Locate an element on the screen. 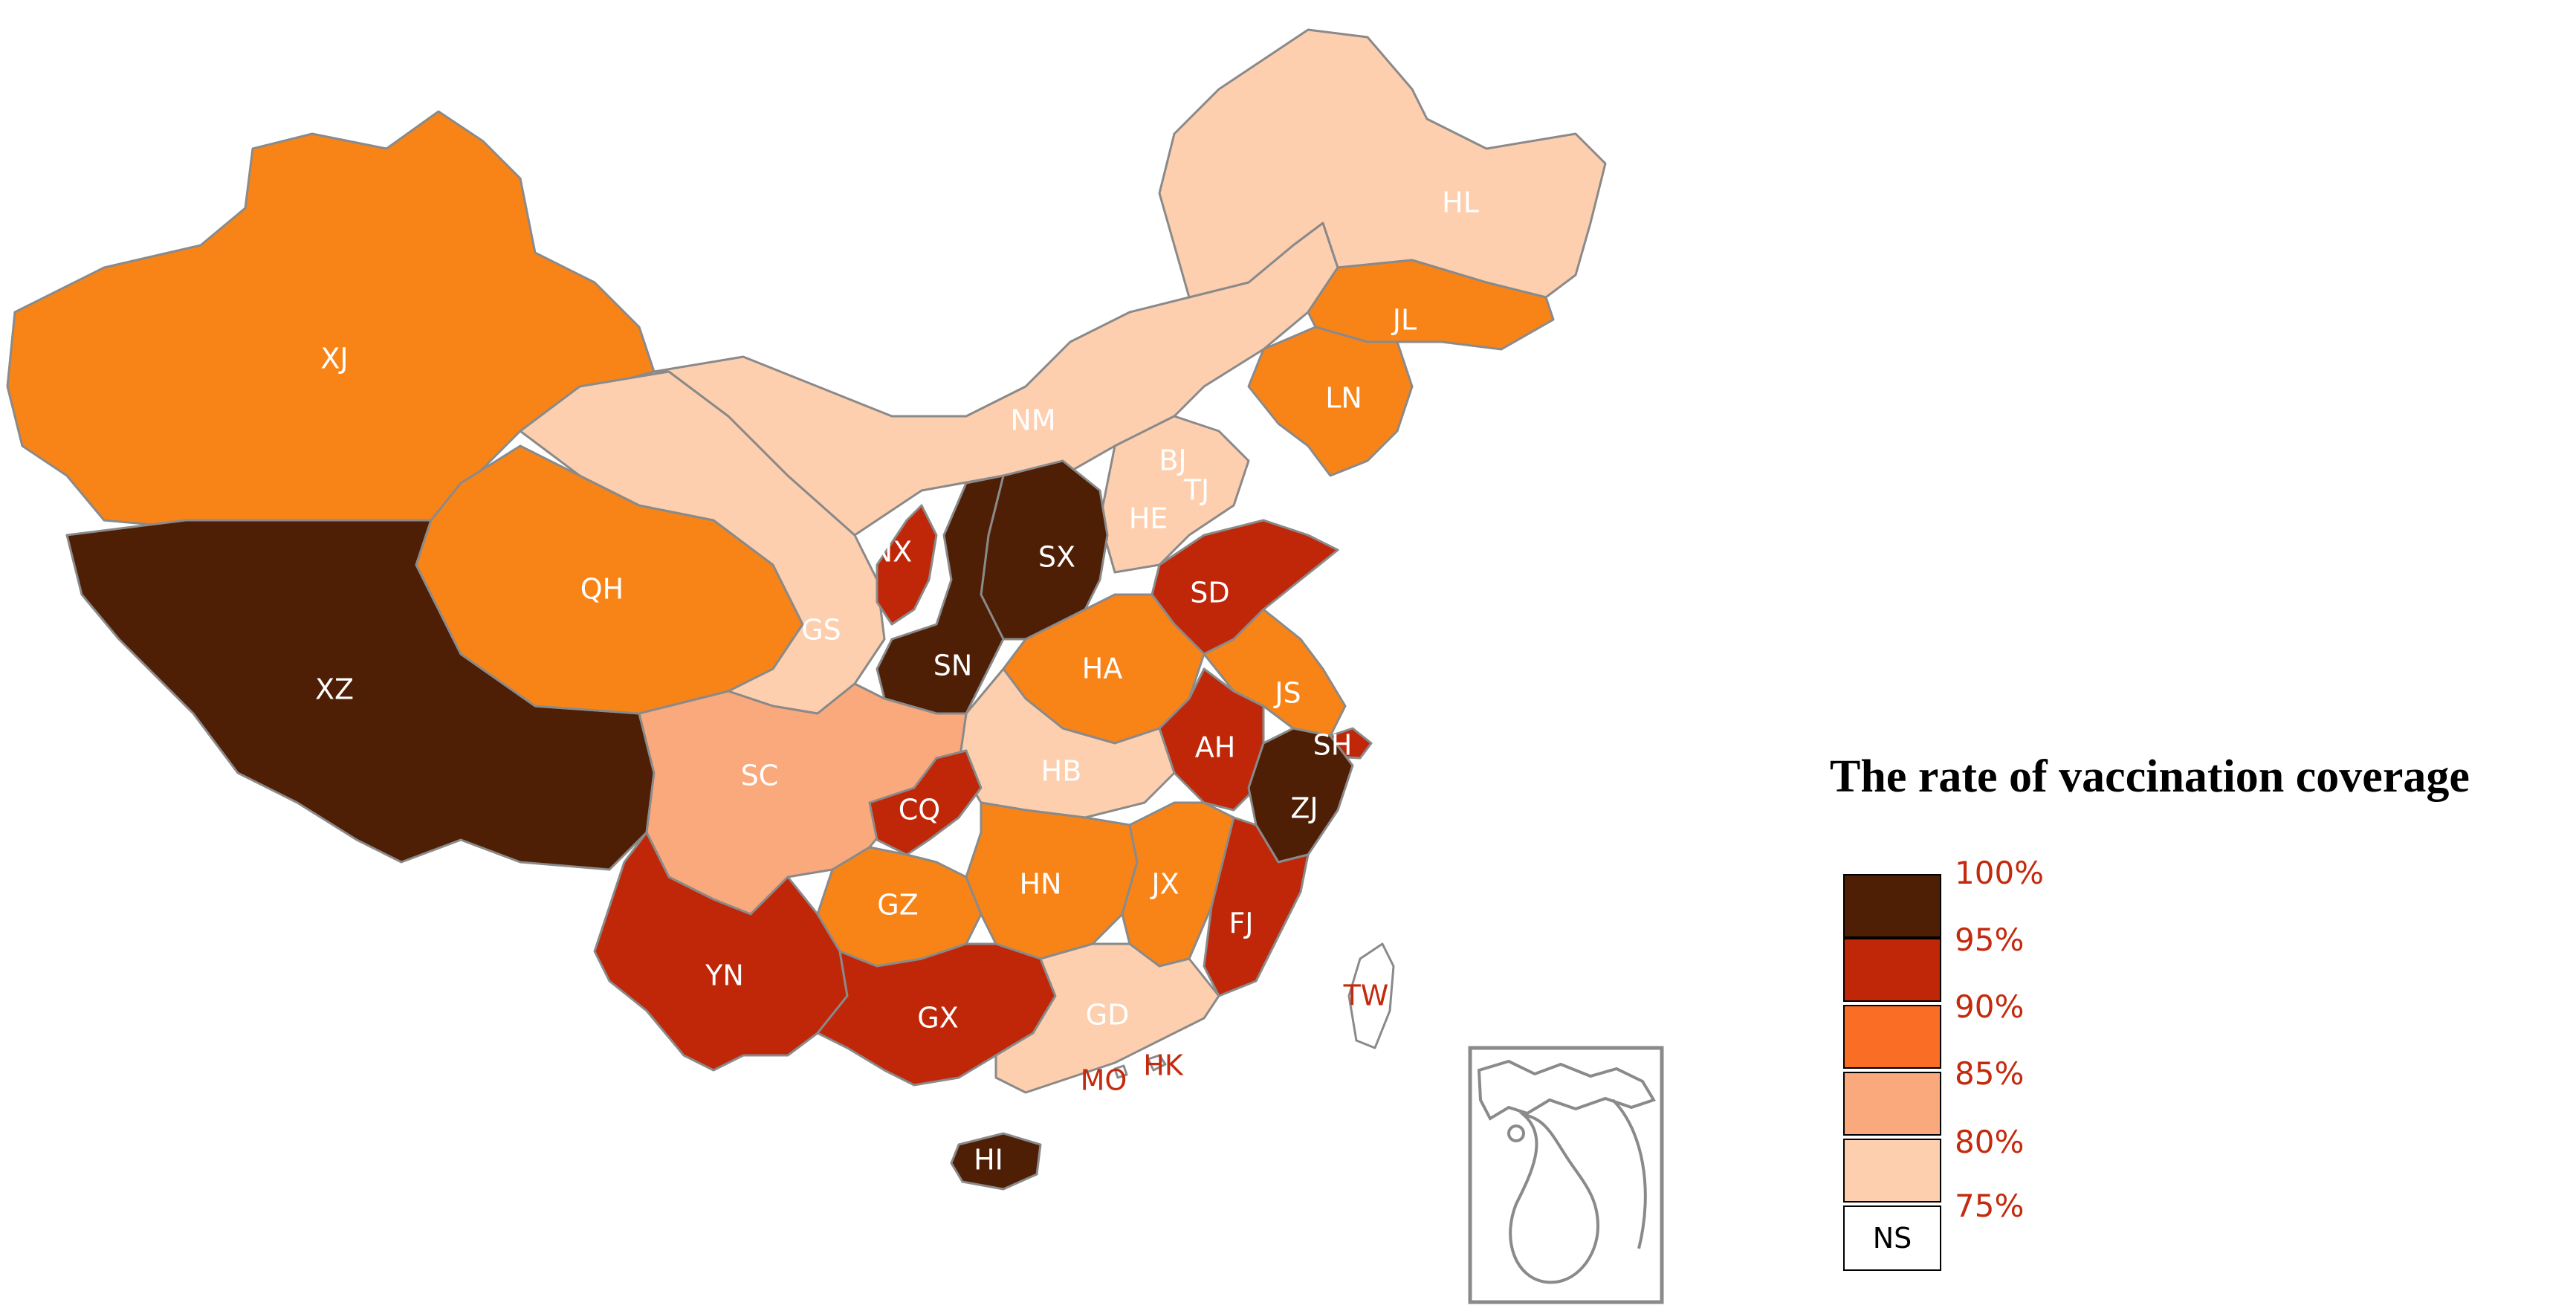 This screenshot has height=1314, width=2576. province-hi is located at coordinates (996, 1161).